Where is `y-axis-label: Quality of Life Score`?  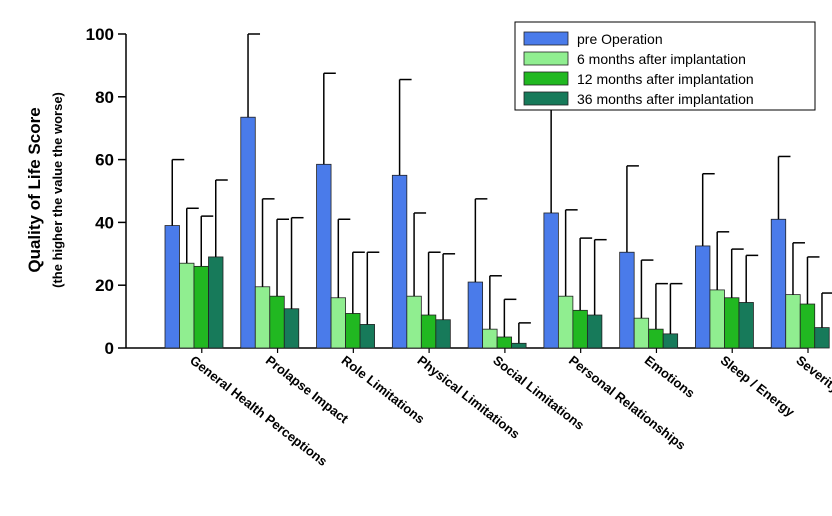 y-axis-label: Quality of Life Score is located at coordinates (34, 189).